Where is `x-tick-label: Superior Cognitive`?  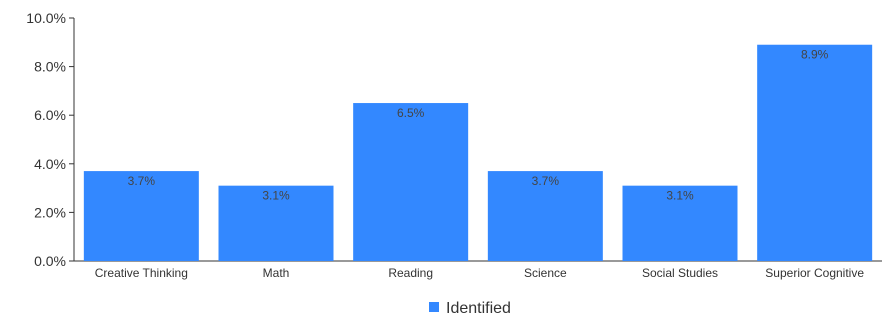 x-tick-label: Superior Cognitive is located at coordinates (814, 273).